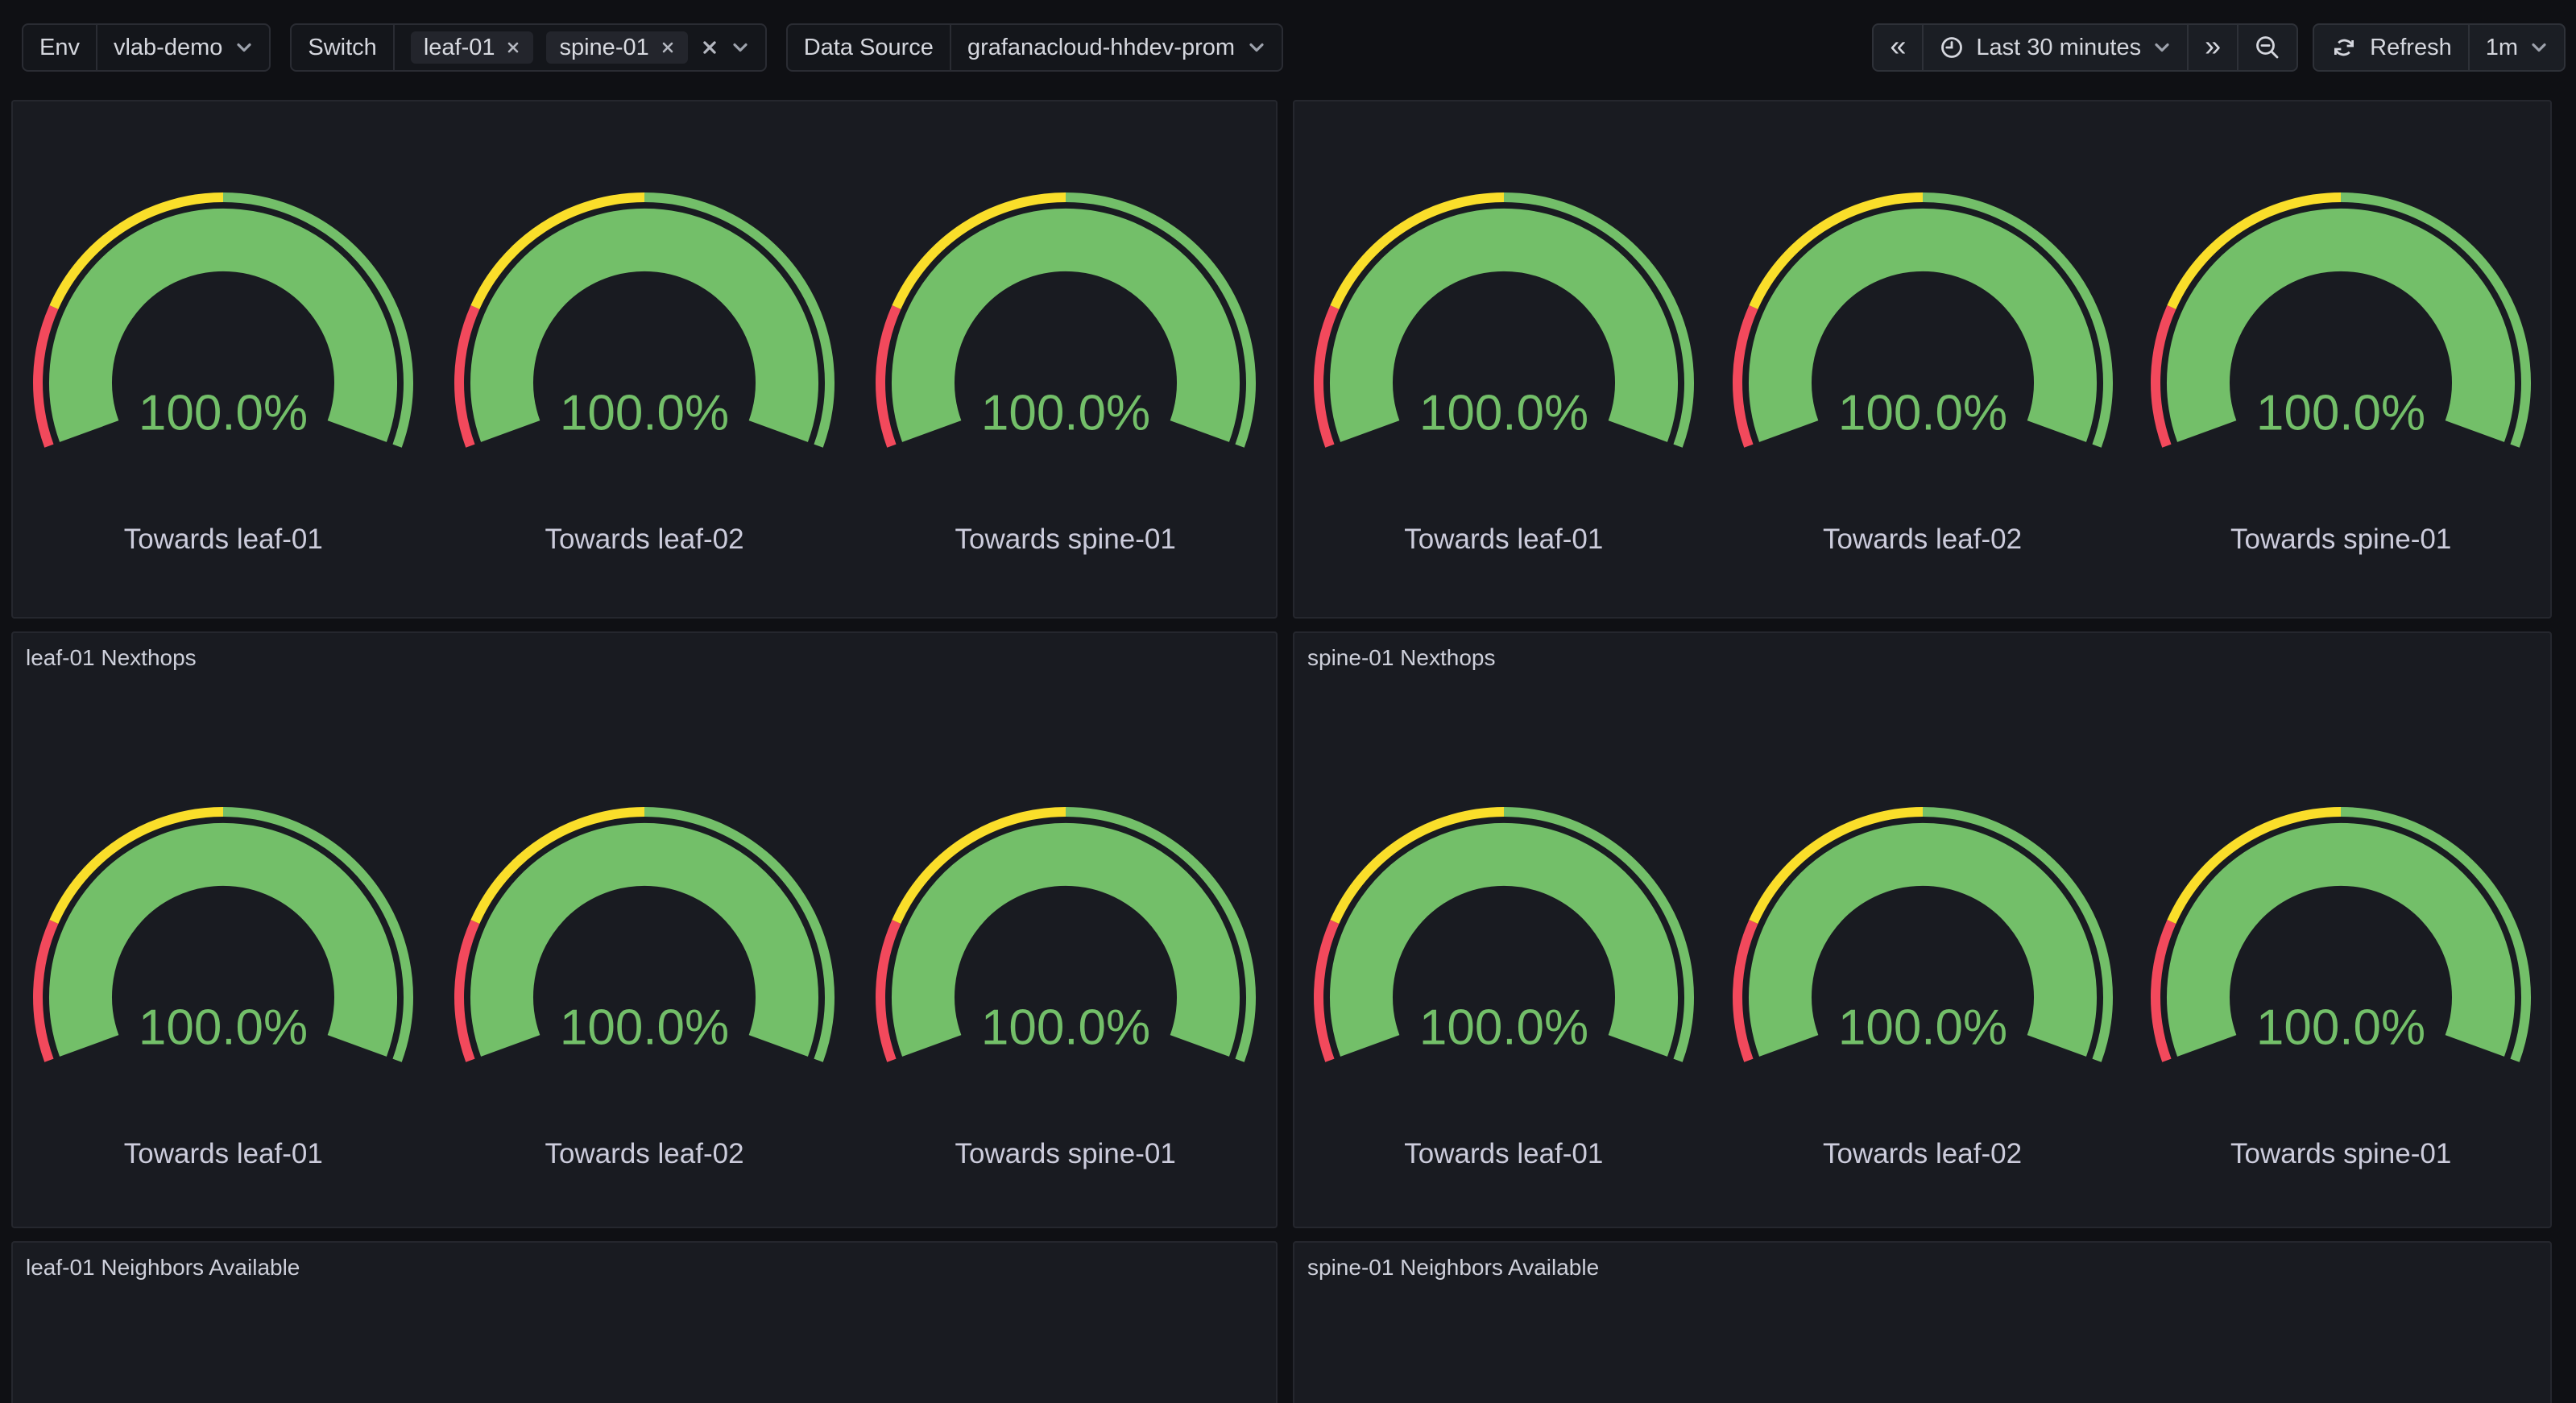  What do you see at coordinates (1898, 47) in the screenshot?
I see `time-shift-back-button: «` at bounding box center [1898, 47].